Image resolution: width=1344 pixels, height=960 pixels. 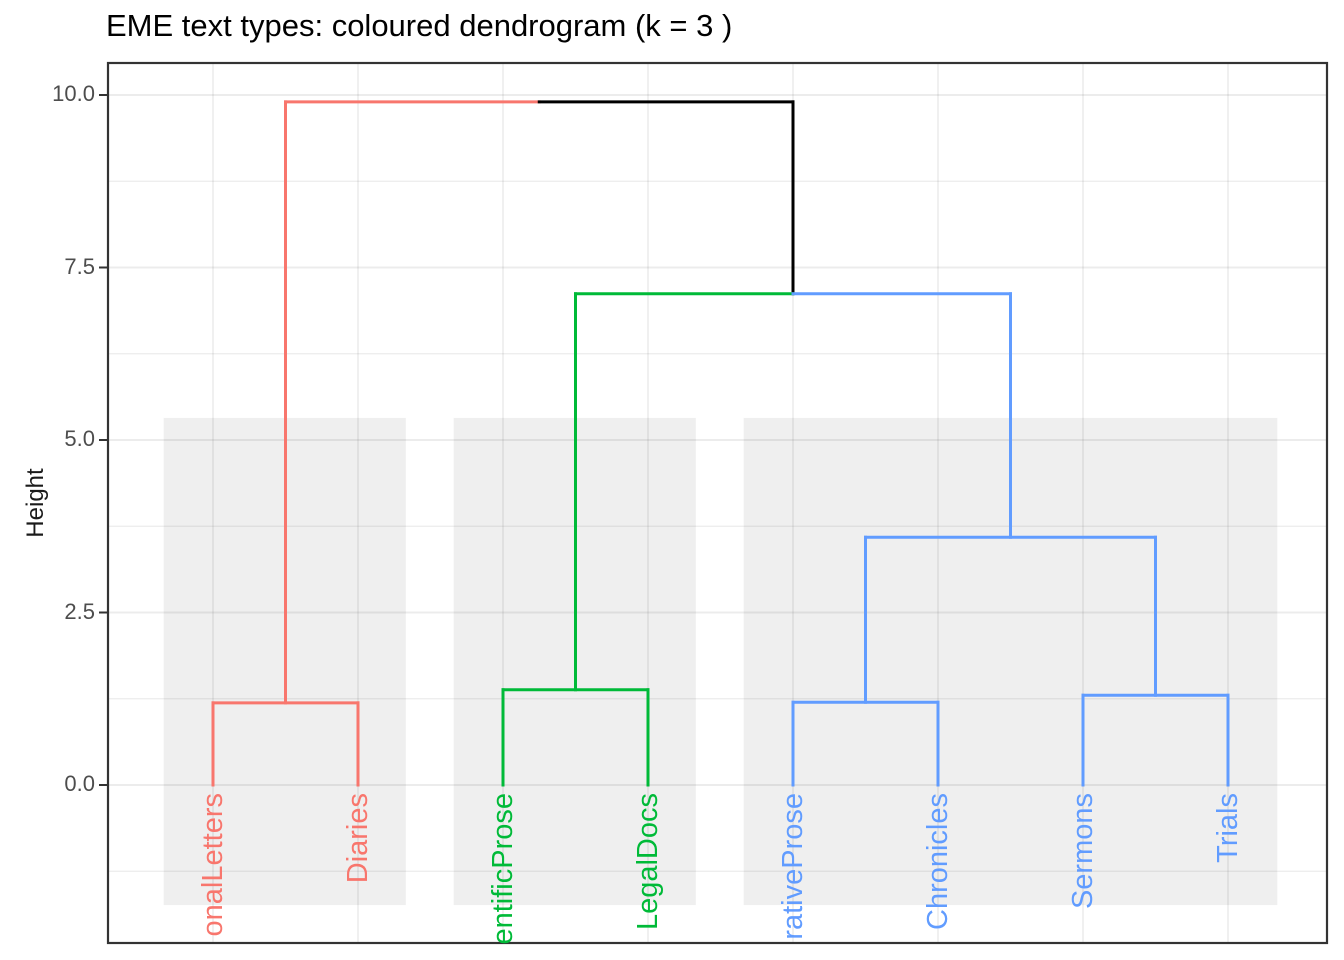 What do you see at coordinates (79, 611) in the screenshot?
I see `y-tick-label: 2.5` at bounding box center [79, 611].